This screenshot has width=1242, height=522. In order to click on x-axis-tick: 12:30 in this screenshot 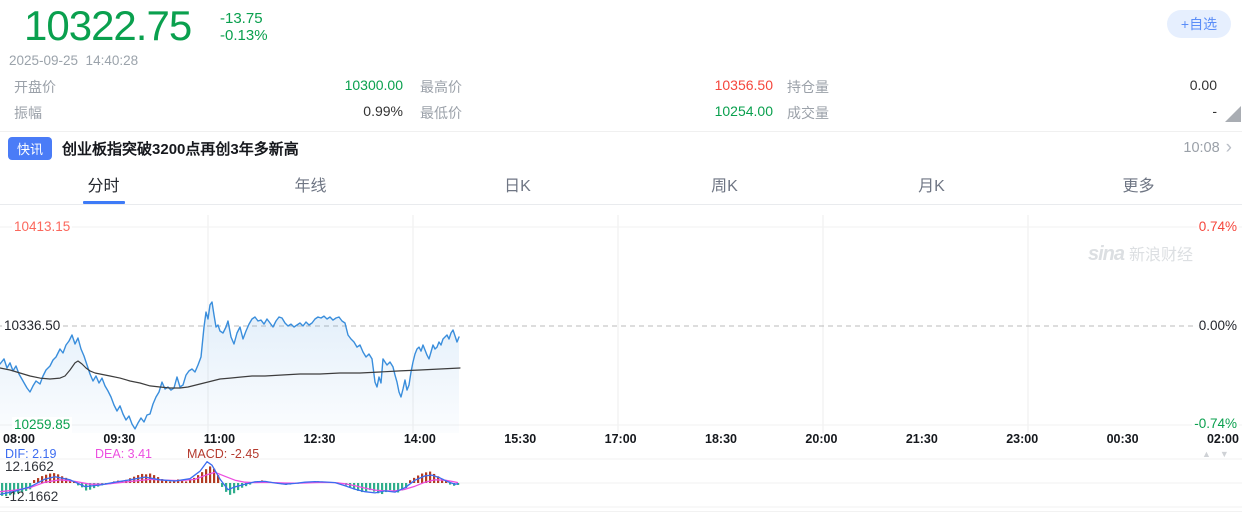, I will do `click(319, 439)`.